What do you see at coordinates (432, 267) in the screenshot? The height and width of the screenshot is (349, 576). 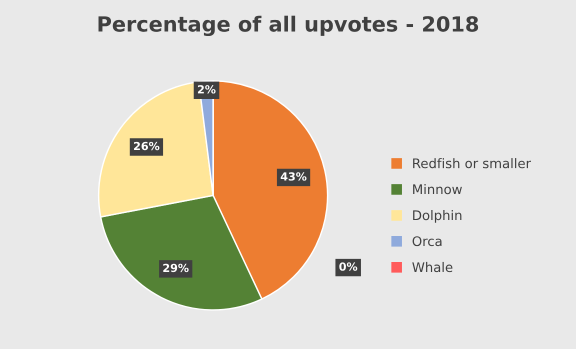 I see `legend-label: Whale` at bounding box center [432, 267].